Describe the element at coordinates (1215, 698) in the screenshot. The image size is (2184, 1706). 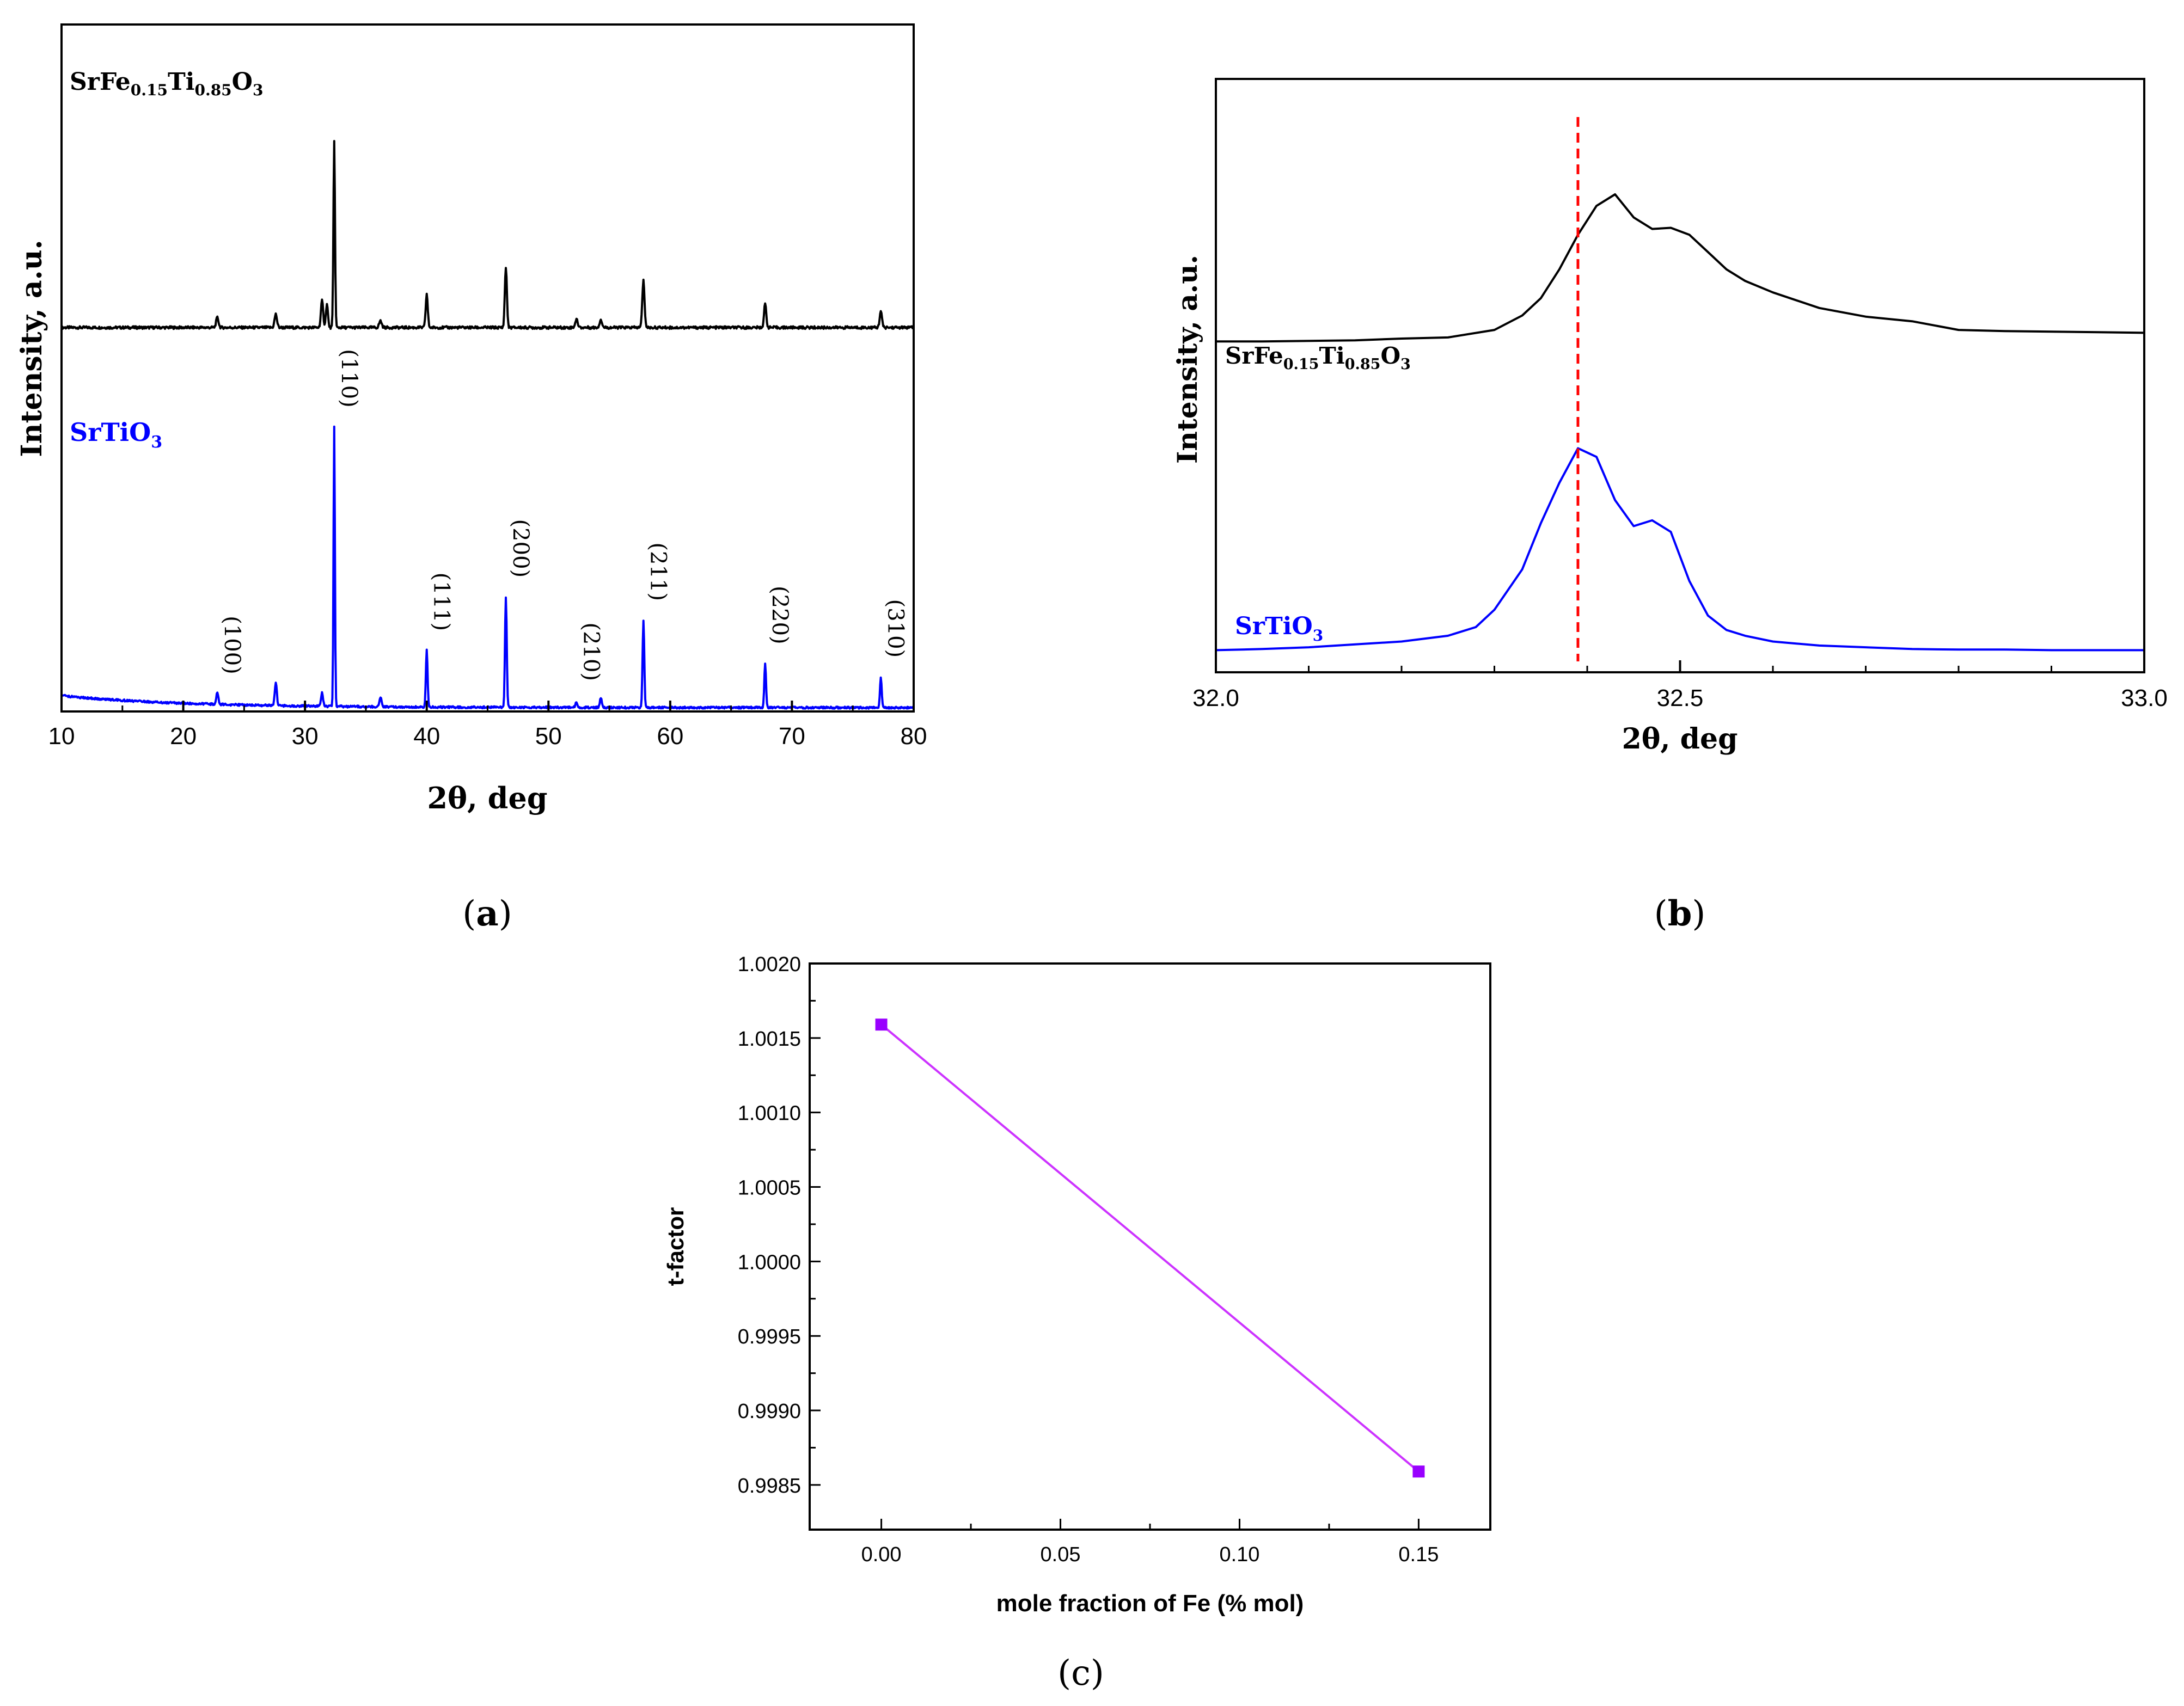
I see `panel-b-x-tick-label: 32.0` at that location.